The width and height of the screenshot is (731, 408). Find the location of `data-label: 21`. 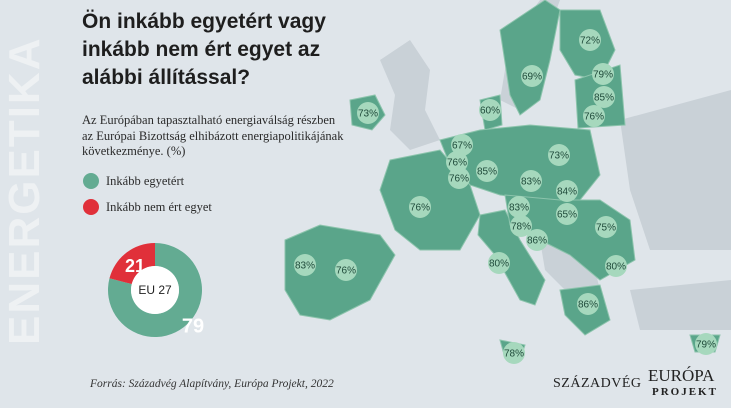

data-label: 21 is located at coordinates (135, 266).